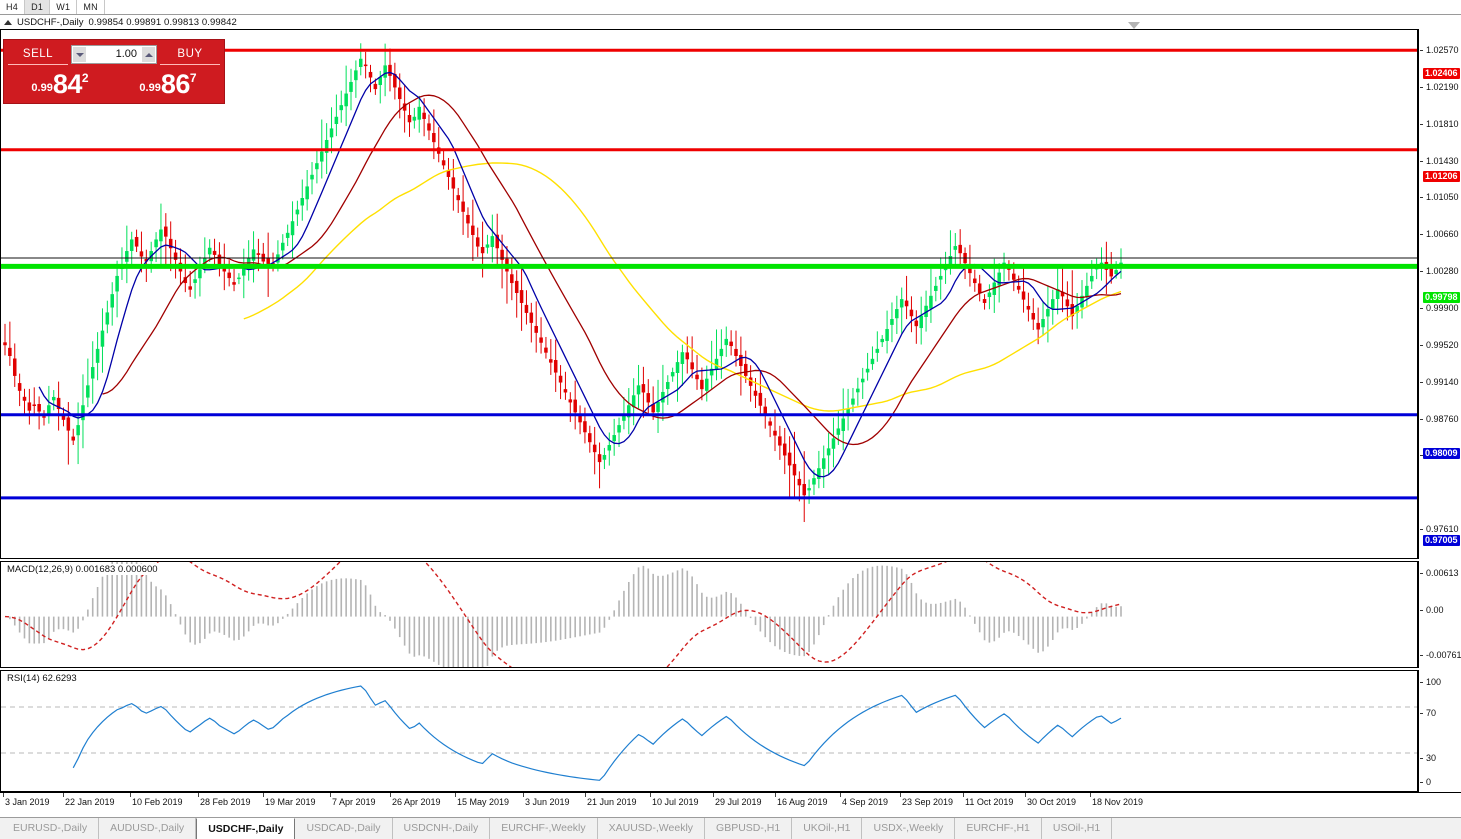 This screenshot has width=1461, height=839. I want to click on scale-tick: 1.01810, so click(1440, 124).